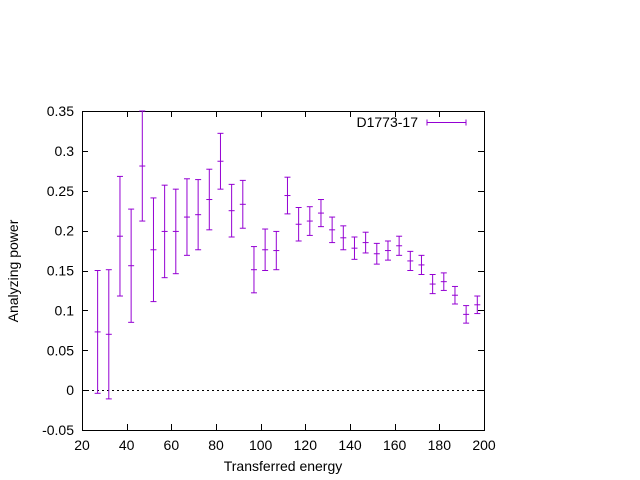  Describe the element at coordinates (60, 350) in the screenshot. I see `y-tick-label: 0.05` at that location.